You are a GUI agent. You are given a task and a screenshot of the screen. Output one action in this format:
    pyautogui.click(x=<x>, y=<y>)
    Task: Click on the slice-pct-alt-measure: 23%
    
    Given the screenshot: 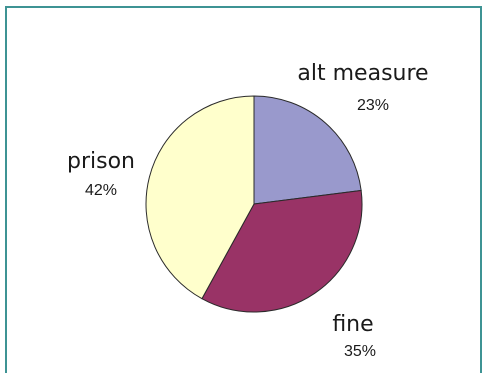 What is the action you would take?
    pyautogui.click(x=373, y=105)
    